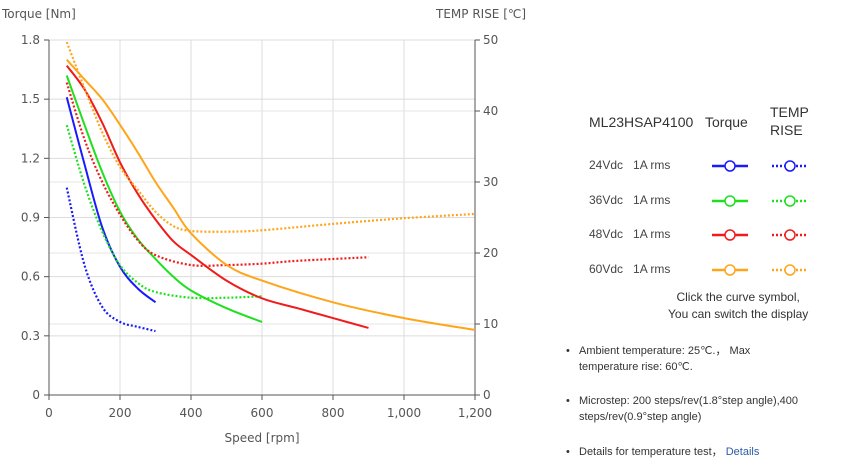  Describe the element at coordinates (629, 200) in the screenshot. I see `legend-row-label: 36Vdc 1A rms` at that location.